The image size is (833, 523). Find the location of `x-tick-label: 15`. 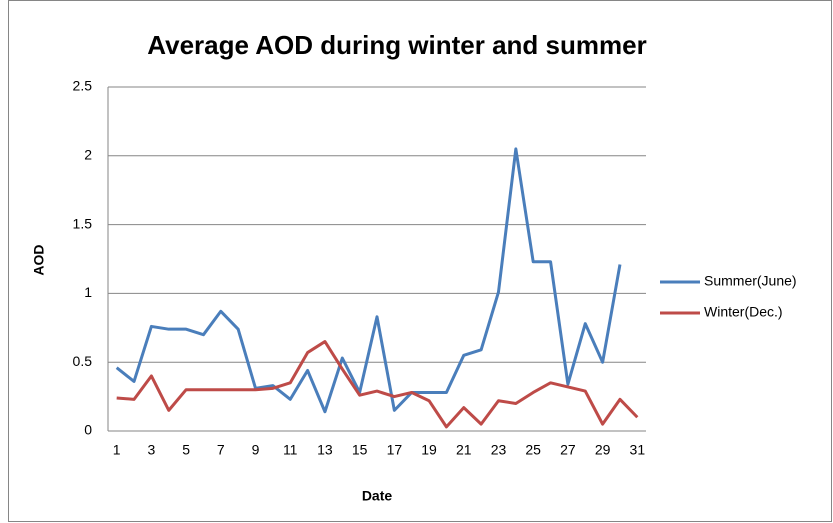

x-tick-label: 15 is located at coordinates (360, 450).